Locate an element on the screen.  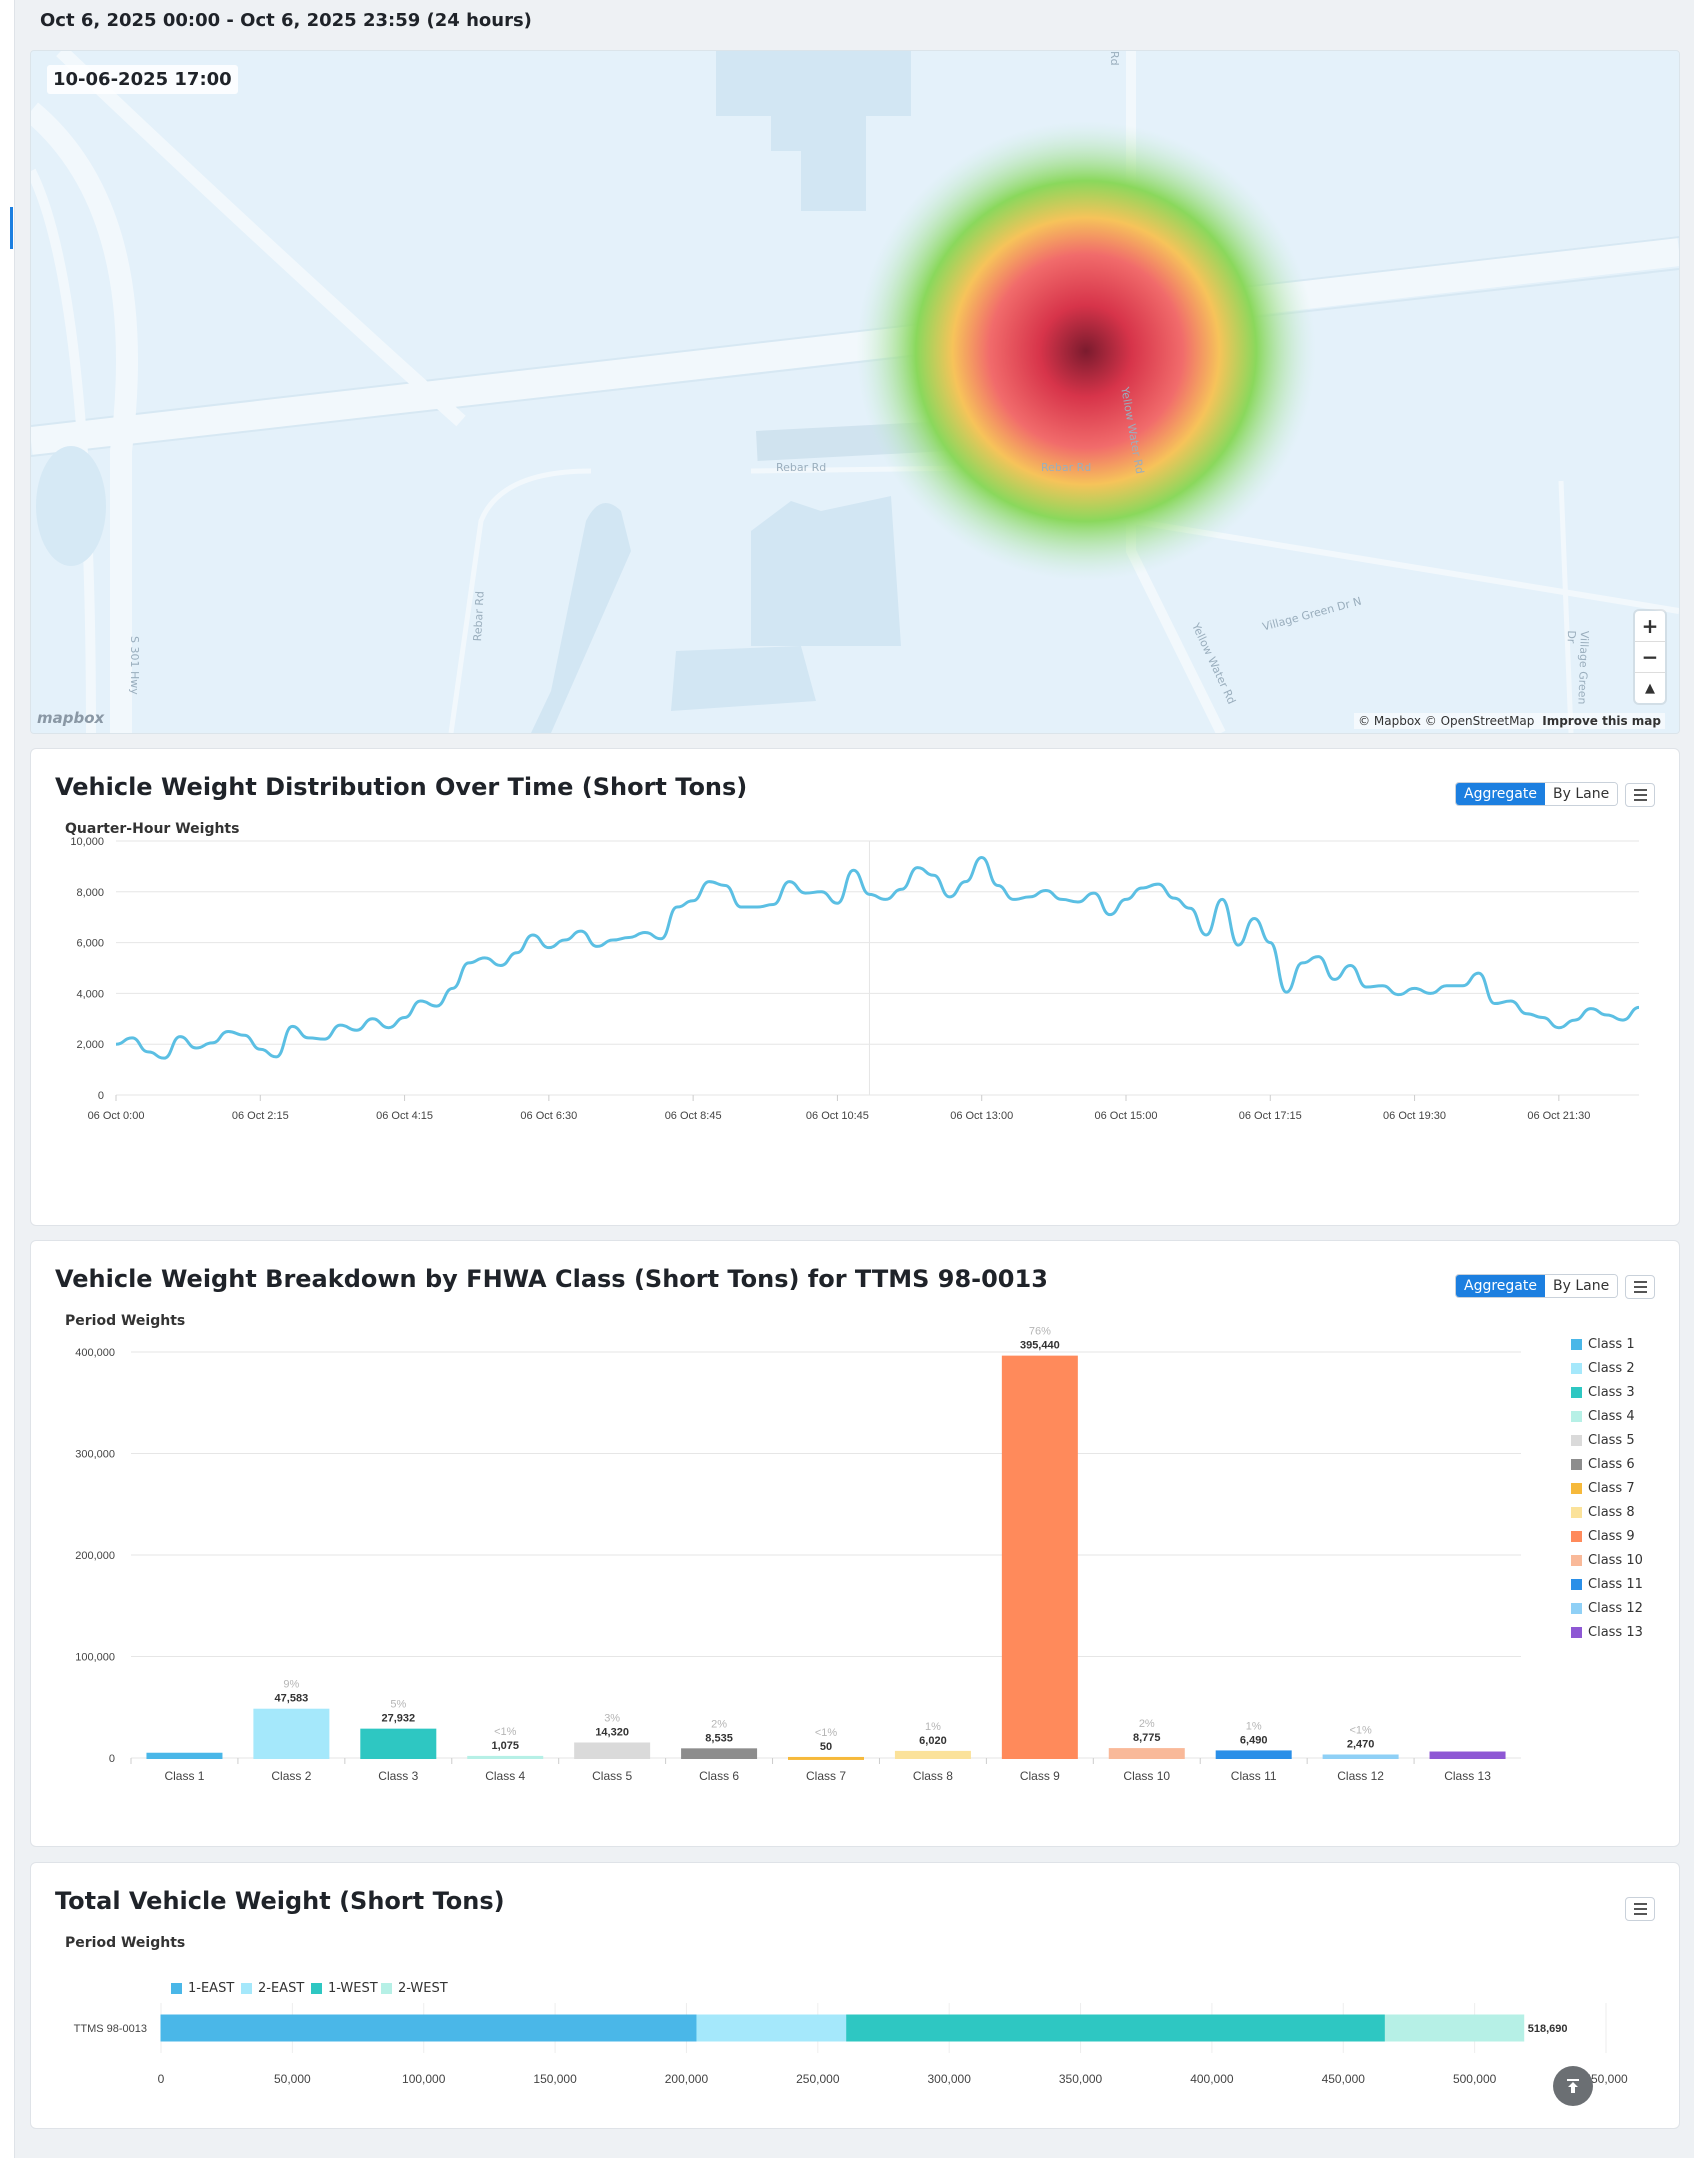
legend-label: Class 11 is located at coordinates (1615, 1584).